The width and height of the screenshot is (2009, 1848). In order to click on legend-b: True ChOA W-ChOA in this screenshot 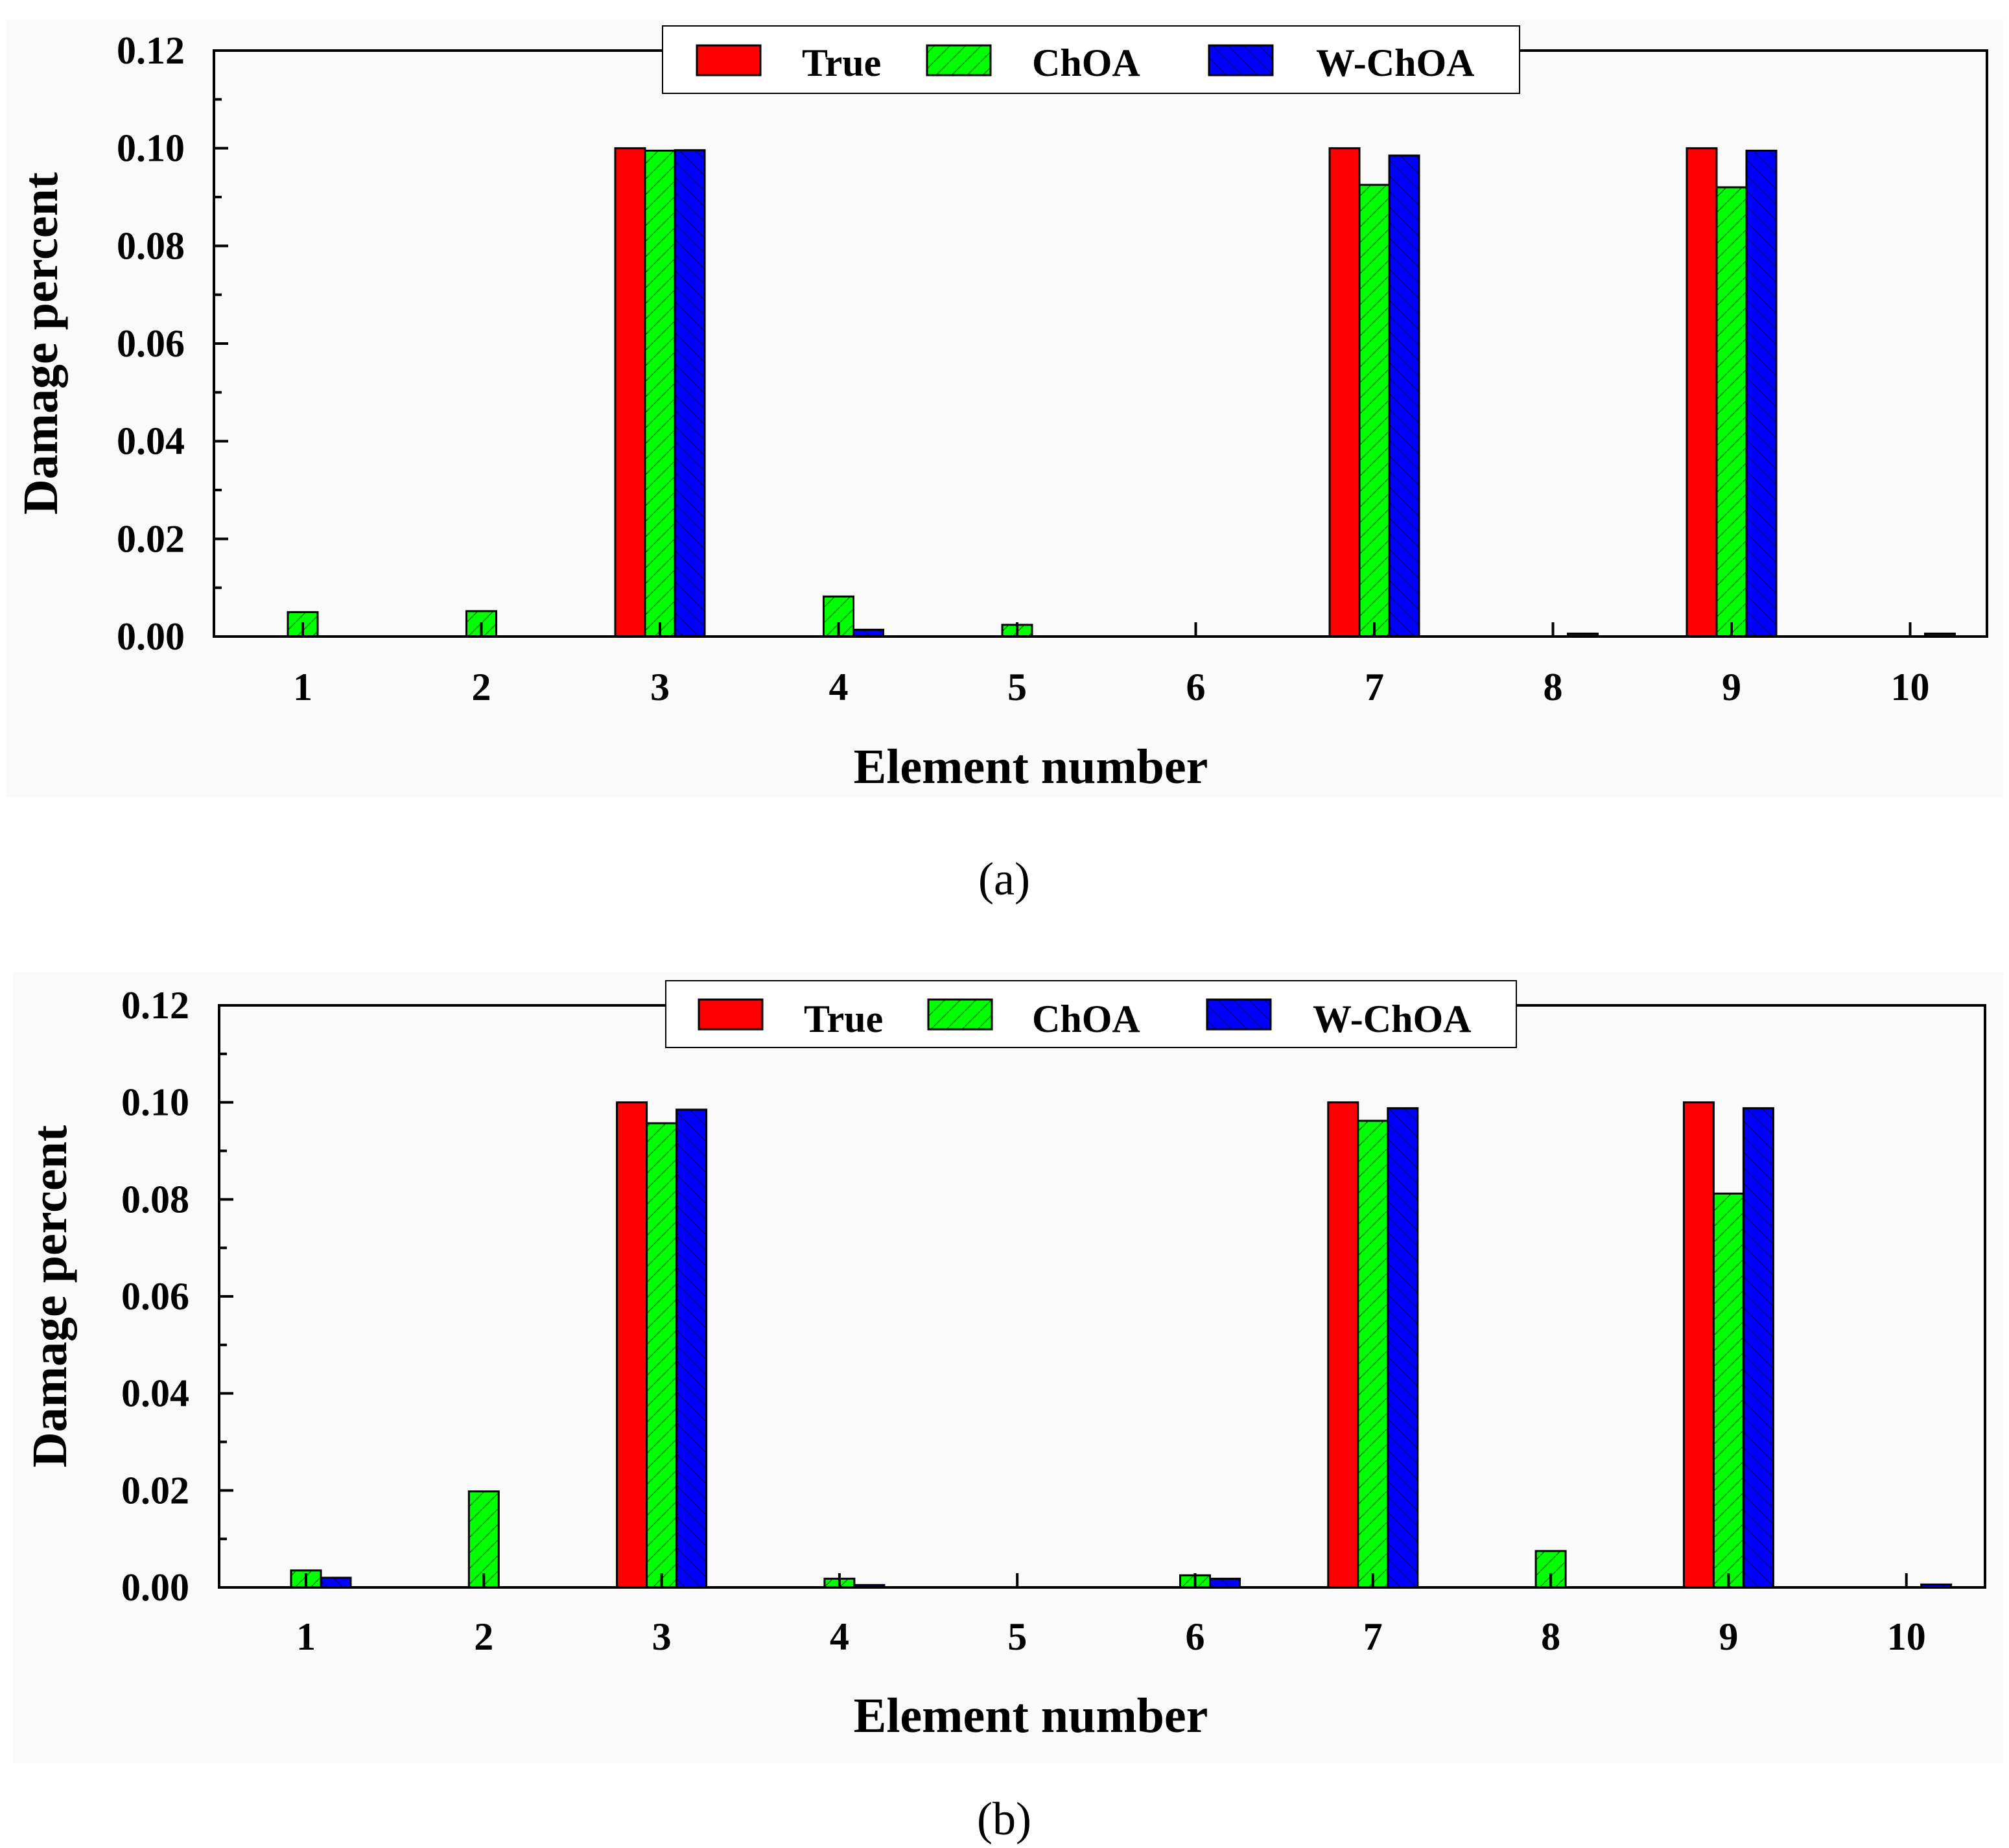, I will do `click(1091, 1014)`.